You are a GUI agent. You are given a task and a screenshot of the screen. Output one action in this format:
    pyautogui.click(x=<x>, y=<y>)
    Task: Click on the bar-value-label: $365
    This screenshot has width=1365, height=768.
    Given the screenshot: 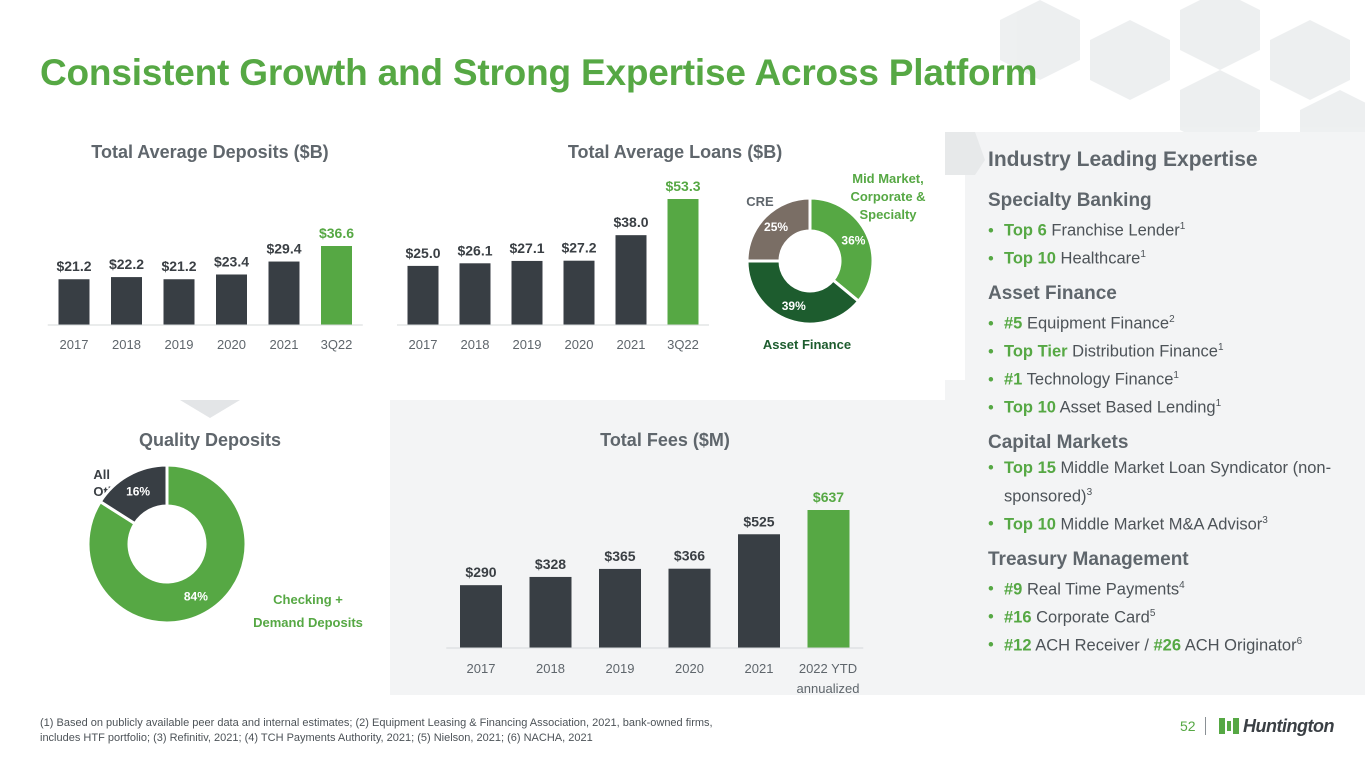 What is the action you would take?
    pyautogui.click(x=619, y=556)
    